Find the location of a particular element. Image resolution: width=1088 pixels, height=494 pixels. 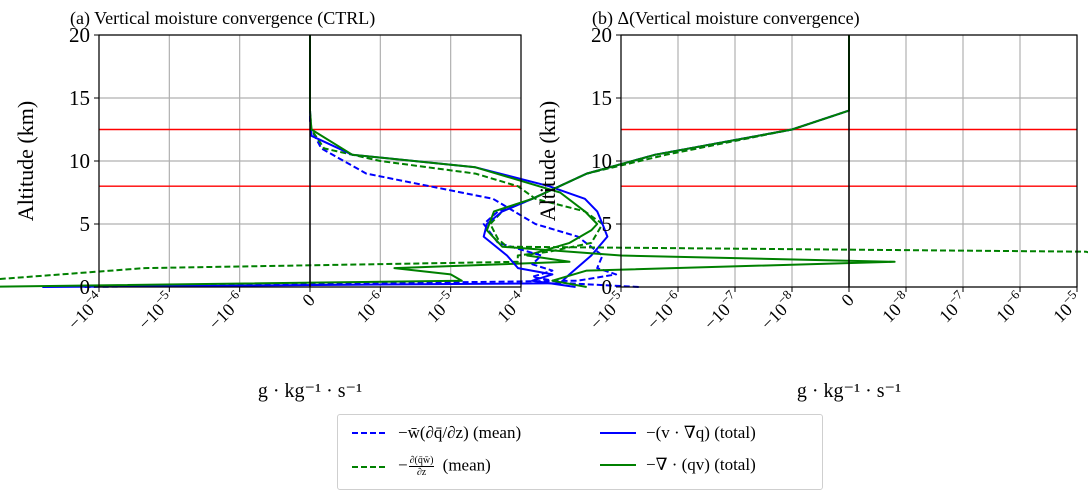

x-tick-label: 10−4 is located at coordinates (510, 307).